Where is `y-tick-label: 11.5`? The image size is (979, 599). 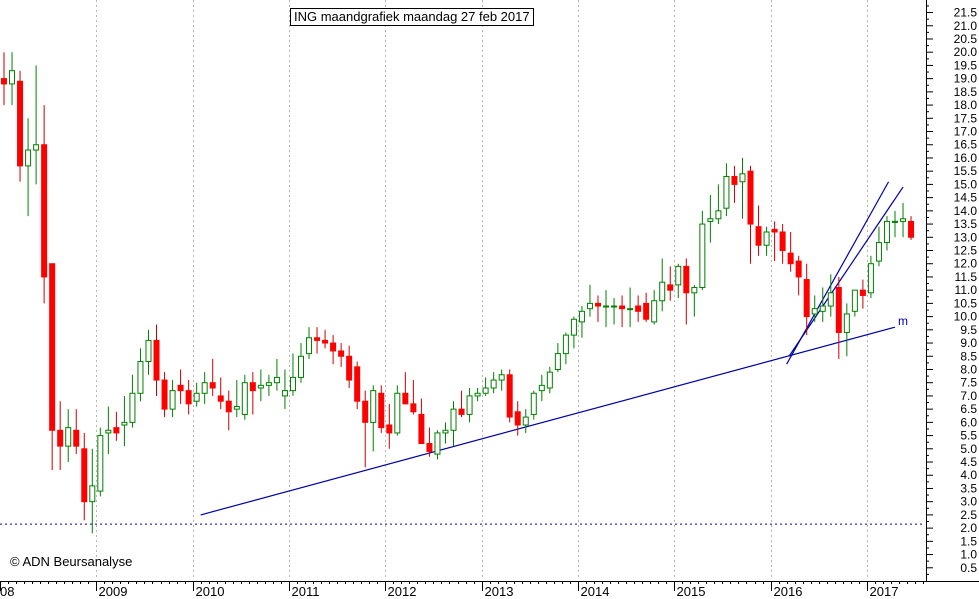
y-tick-label: 11.5 is located at coordinates (966, 277).